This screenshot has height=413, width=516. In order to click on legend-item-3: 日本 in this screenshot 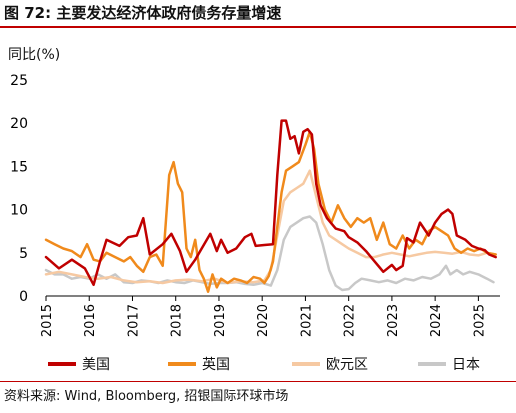, I will do `click(449, 364)`.